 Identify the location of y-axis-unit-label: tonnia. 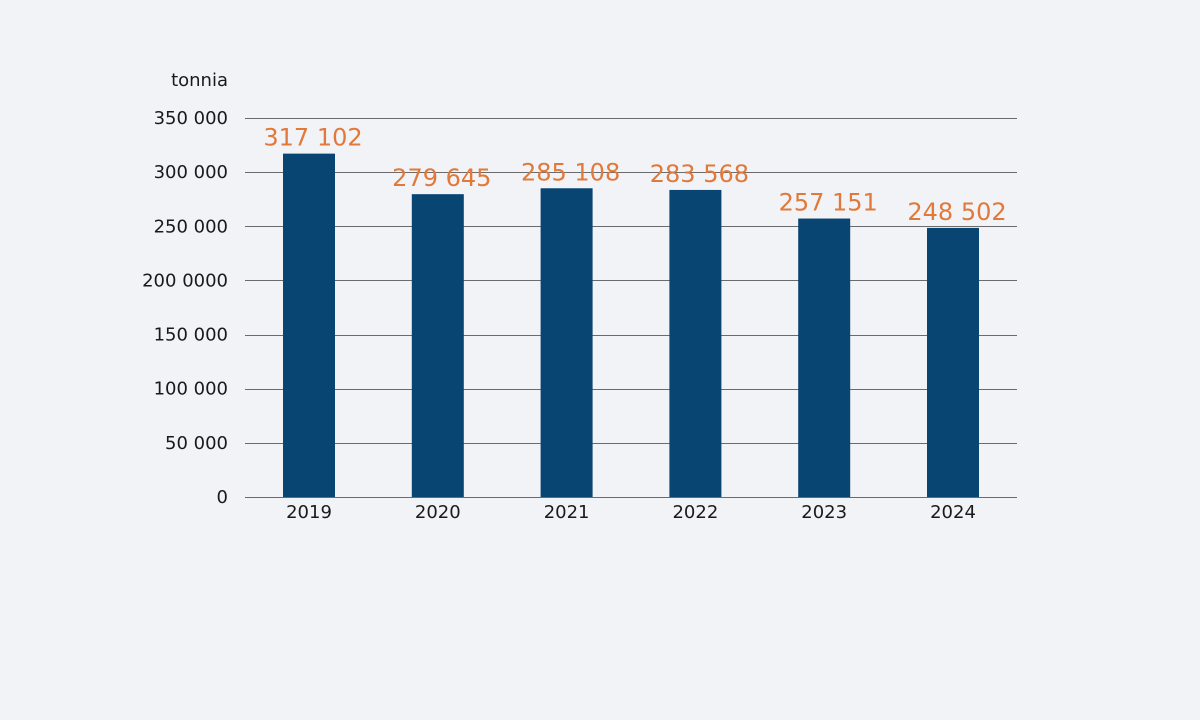
(199, 80).